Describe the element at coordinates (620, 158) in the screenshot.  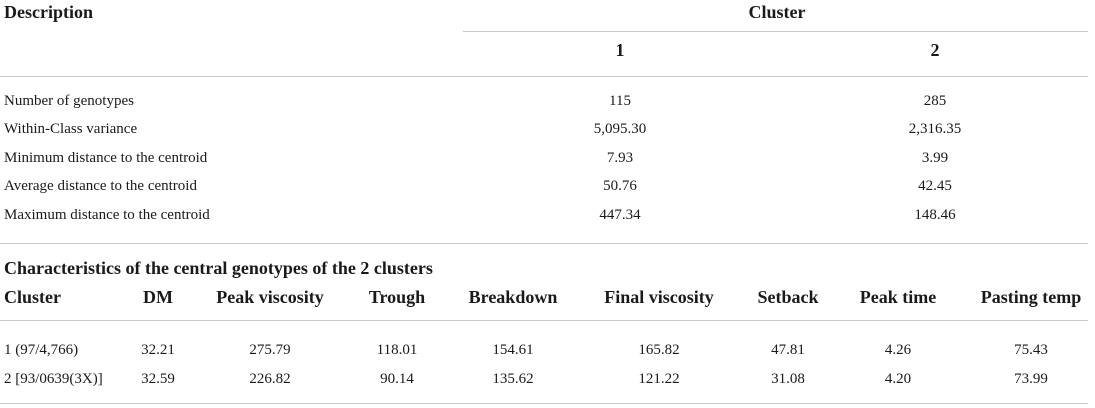
I see `cluster-1-value: 7.93` at that location.